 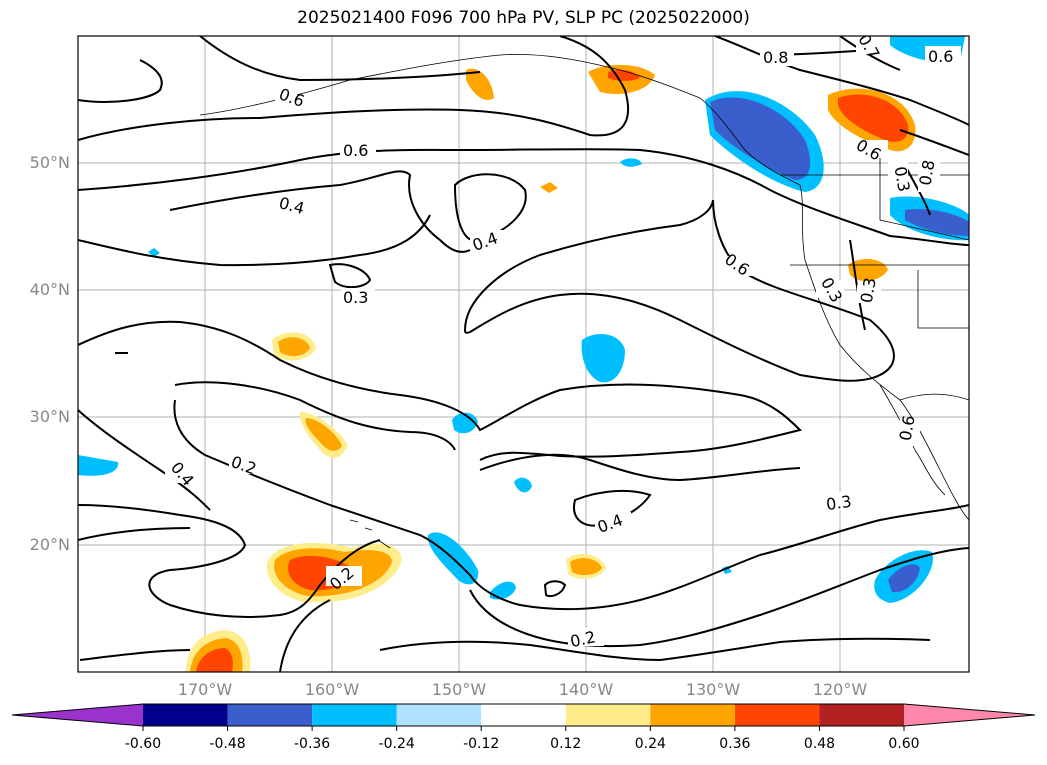 I want to click on colorbar-tick-label: -0.48, so click(x=227, y=744).